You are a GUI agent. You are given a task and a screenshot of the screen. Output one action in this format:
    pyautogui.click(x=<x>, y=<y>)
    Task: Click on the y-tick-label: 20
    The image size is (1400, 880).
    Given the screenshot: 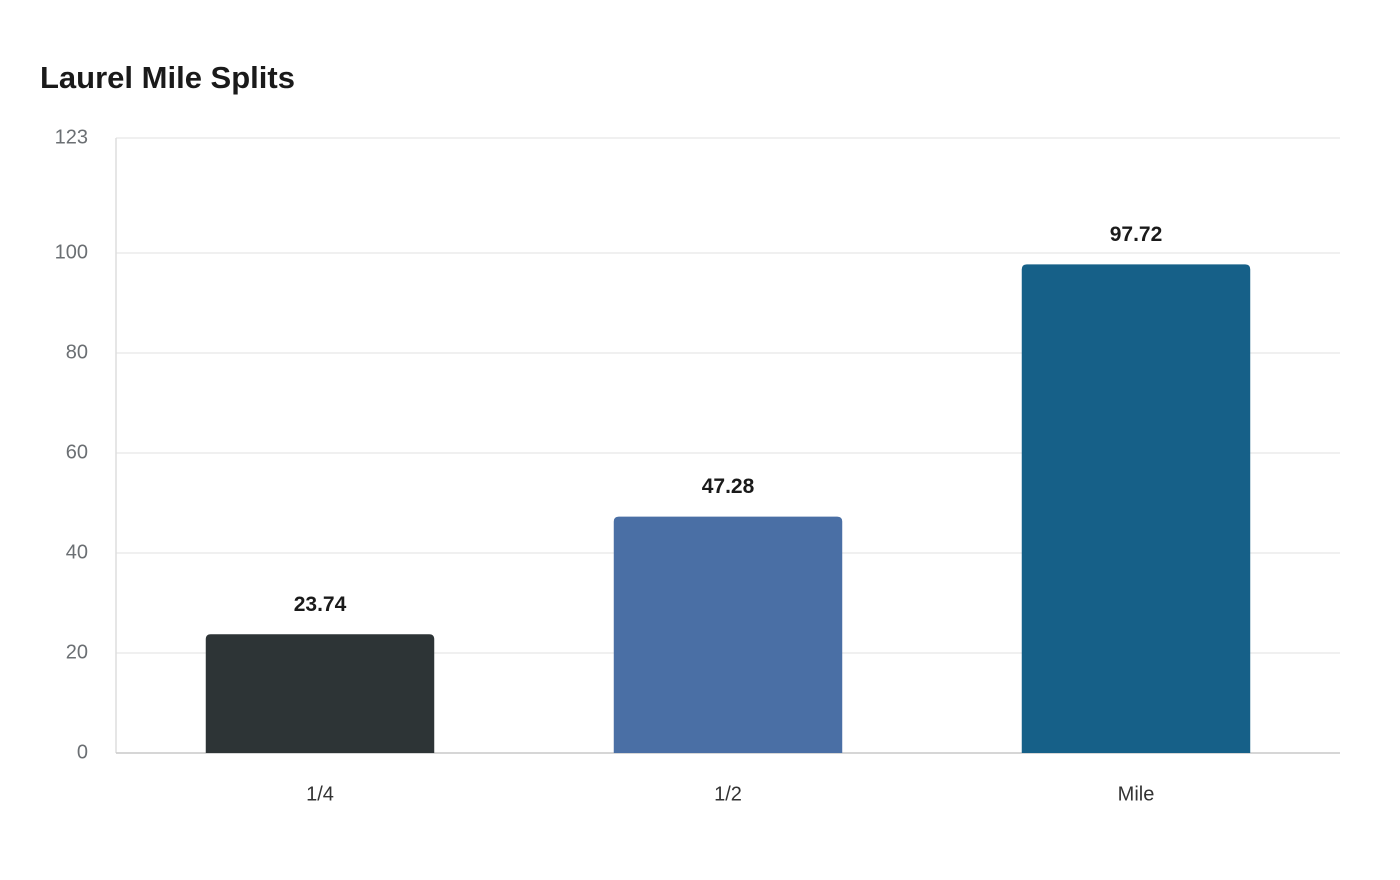 What is the action you would take?
    pyautogui.click(x=77, y=652)
    